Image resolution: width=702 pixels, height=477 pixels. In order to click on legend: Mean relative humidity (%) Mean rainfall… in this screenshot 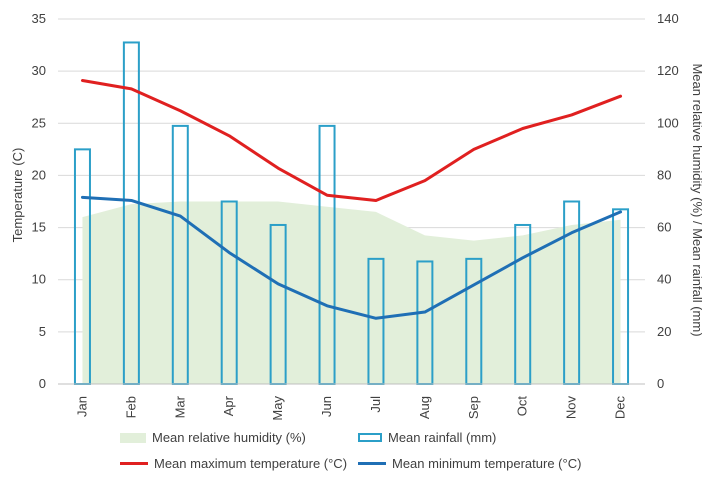, I will do `click(400, 452)`.